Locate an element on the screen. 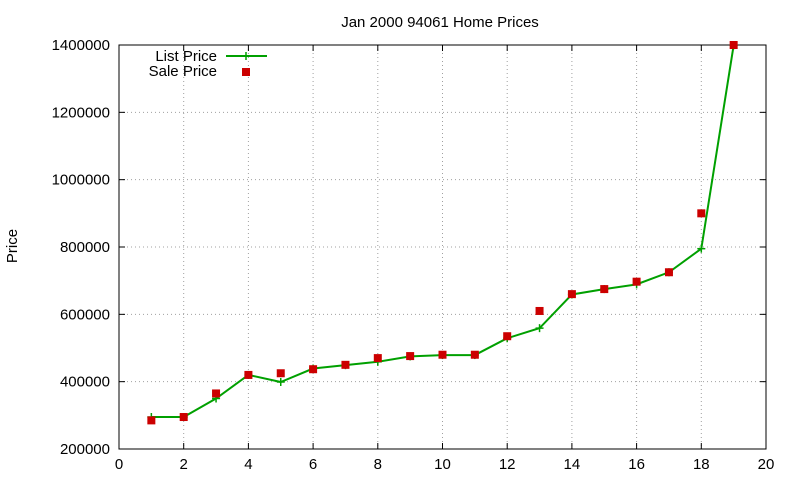  x-tick-label: 16 is located at coordinates (636, 464).